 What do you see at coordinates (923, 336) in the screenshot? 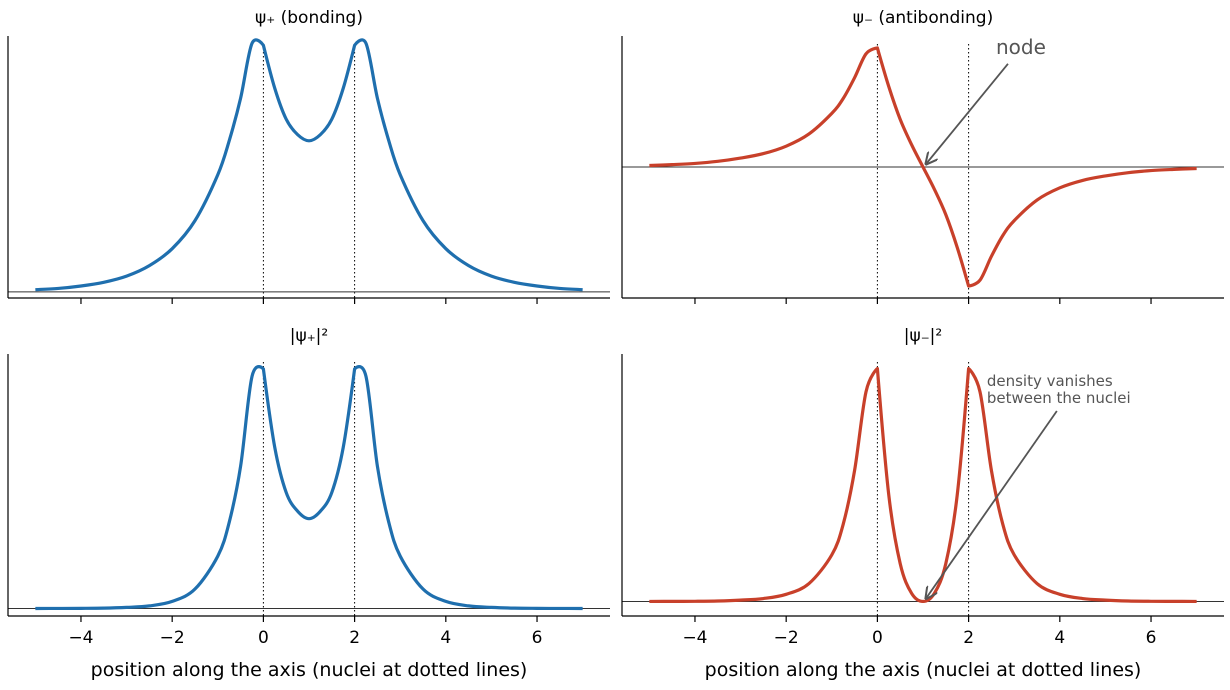
I see `panel-title: |ψ₋|²` at bounding box center [923, 336].